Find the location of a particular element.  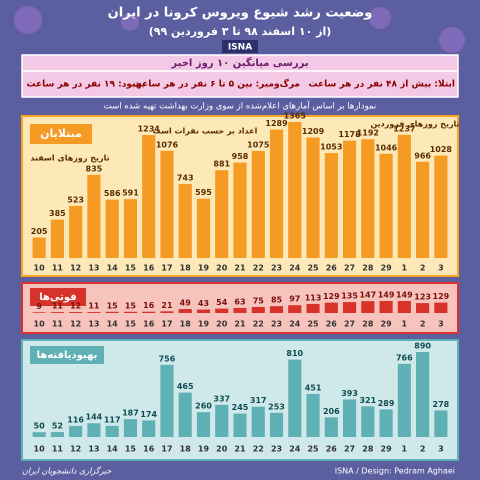

x-tick-label: 3 is located at coordinates (441, 268).